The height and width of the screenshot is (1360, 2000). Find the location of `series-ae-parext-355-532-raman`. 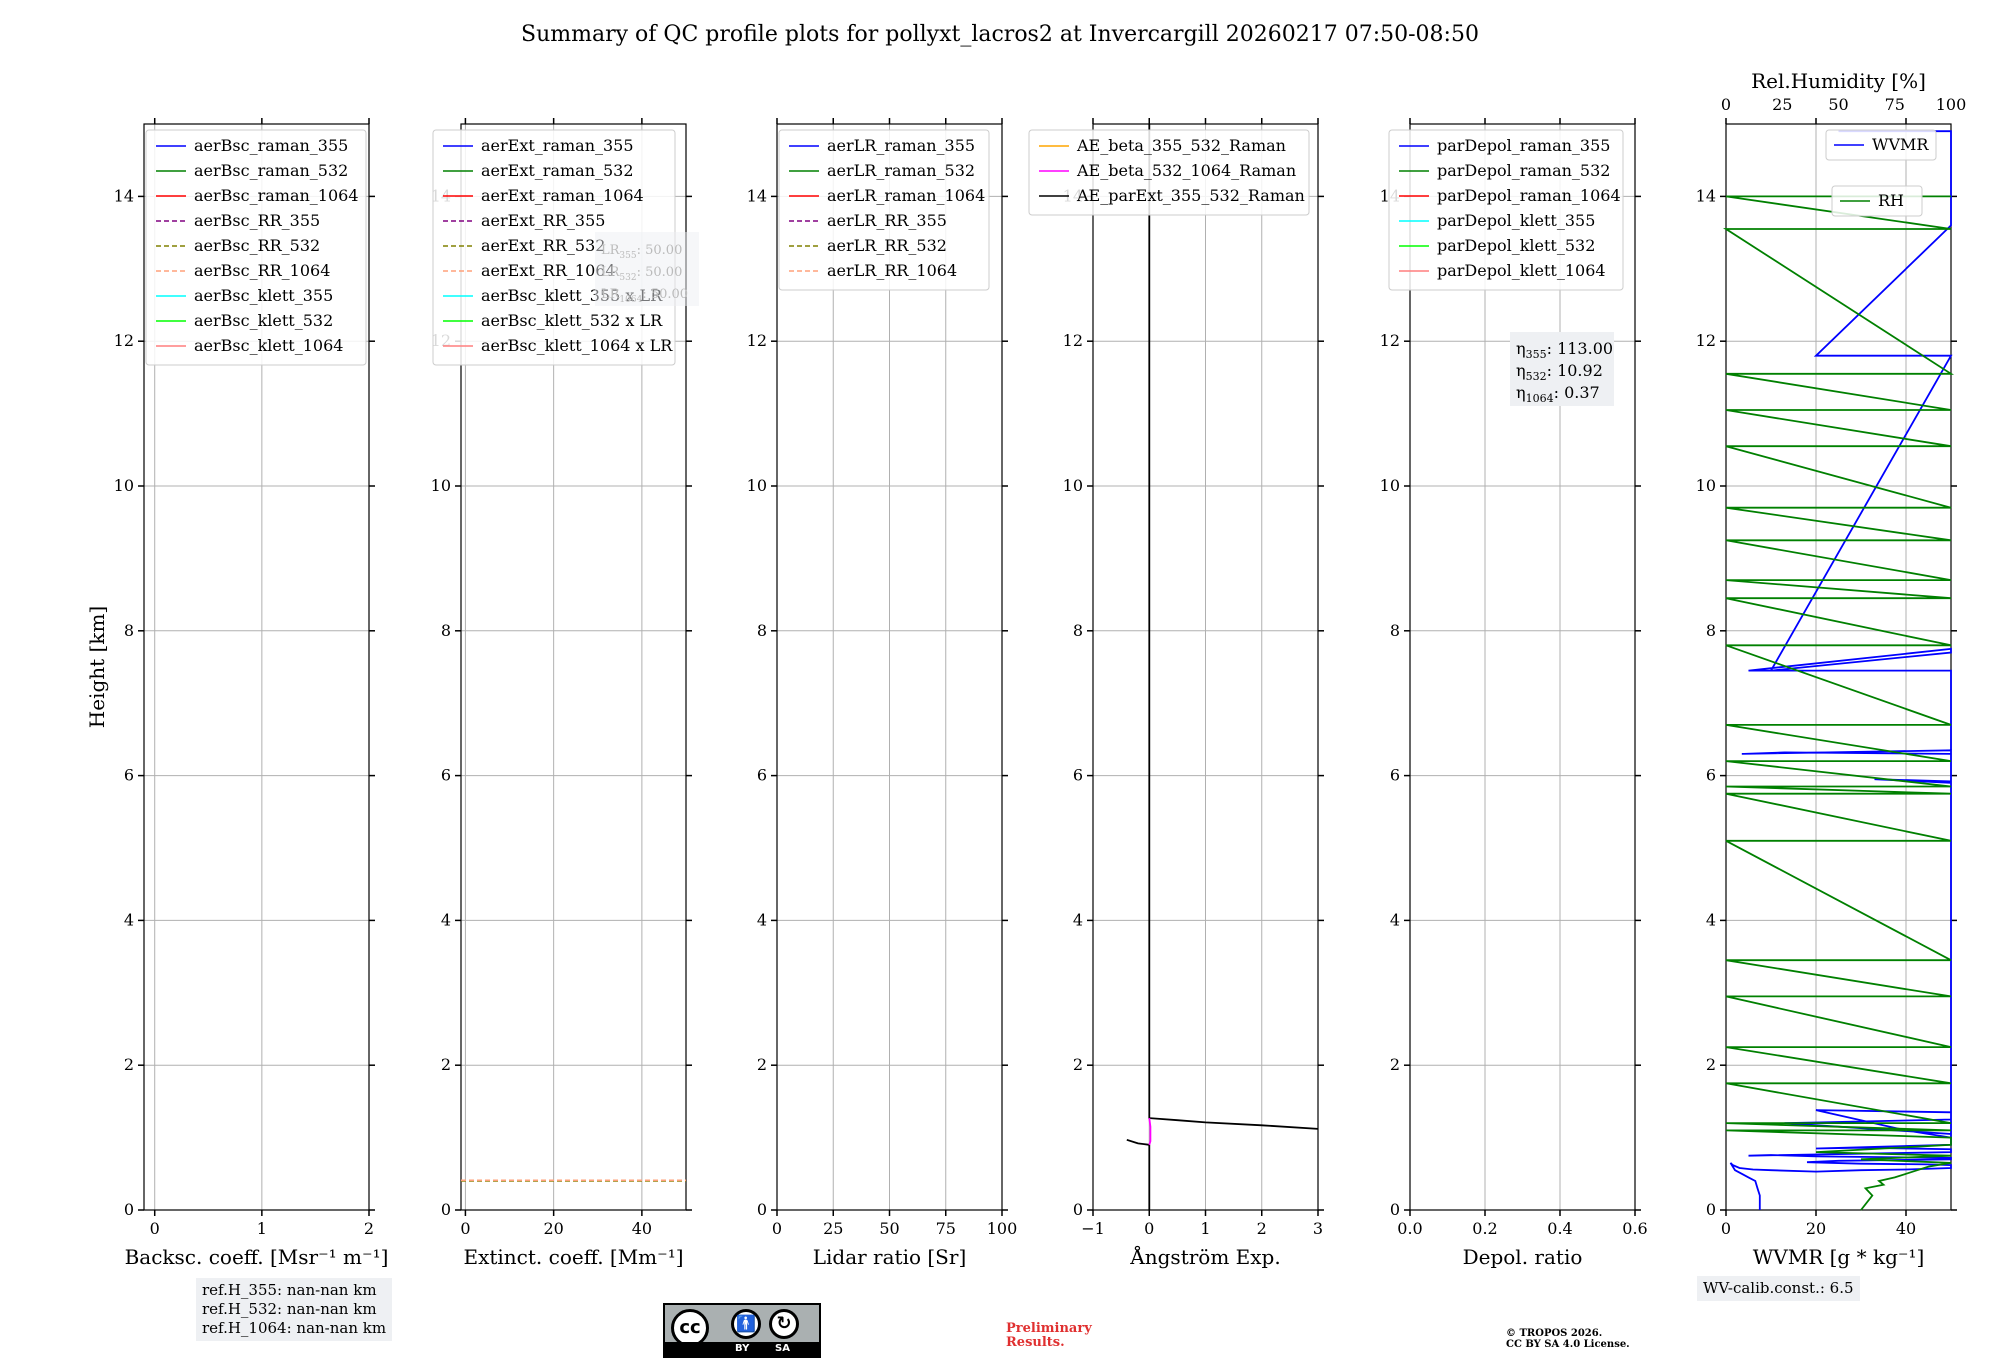

series-ae-parext-355-532-raman is located at coordinates (1233, 627).